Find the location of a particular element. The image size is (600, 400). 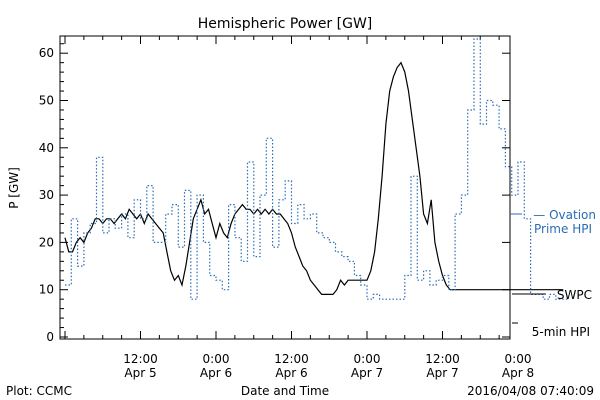

x-tick-date-0: Apr 5 is located at coordinates (140, 373).